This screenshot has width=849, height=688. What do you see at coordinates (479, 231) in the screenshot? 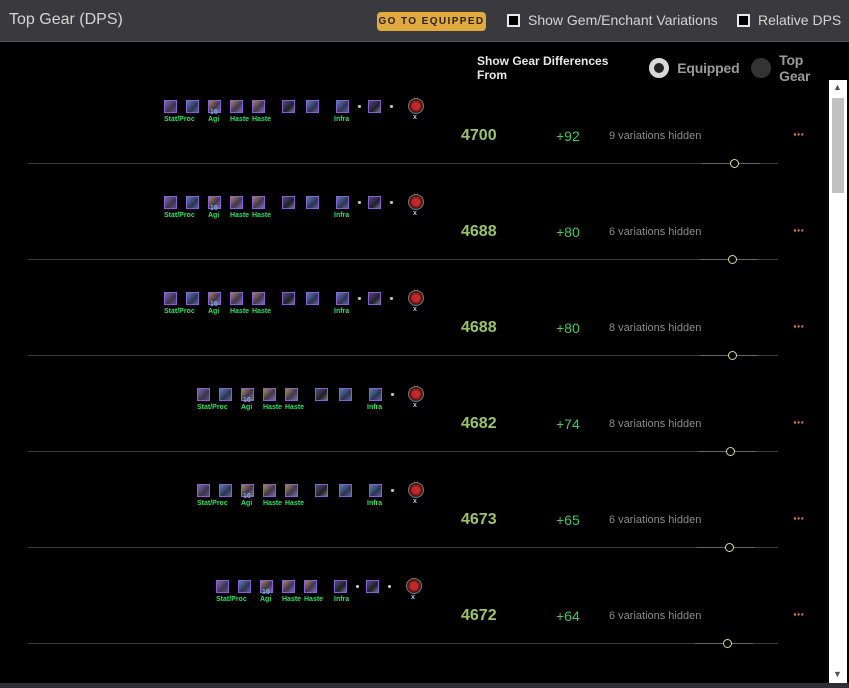
I see `dps-value: 4688` at bounding box center [479, 231].